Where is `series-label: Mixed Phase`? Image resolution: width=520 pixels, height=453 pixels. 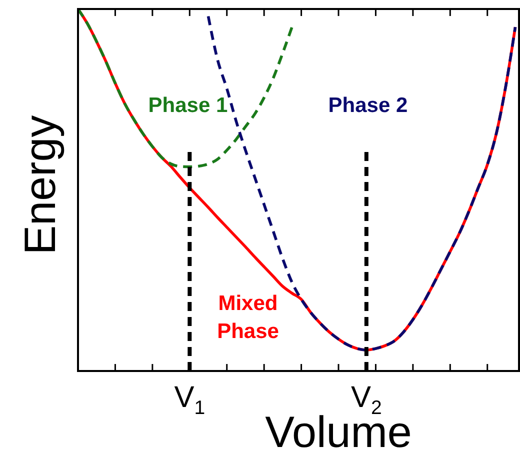 series-label: Mixed Phase is located at coordinates (248, 317).